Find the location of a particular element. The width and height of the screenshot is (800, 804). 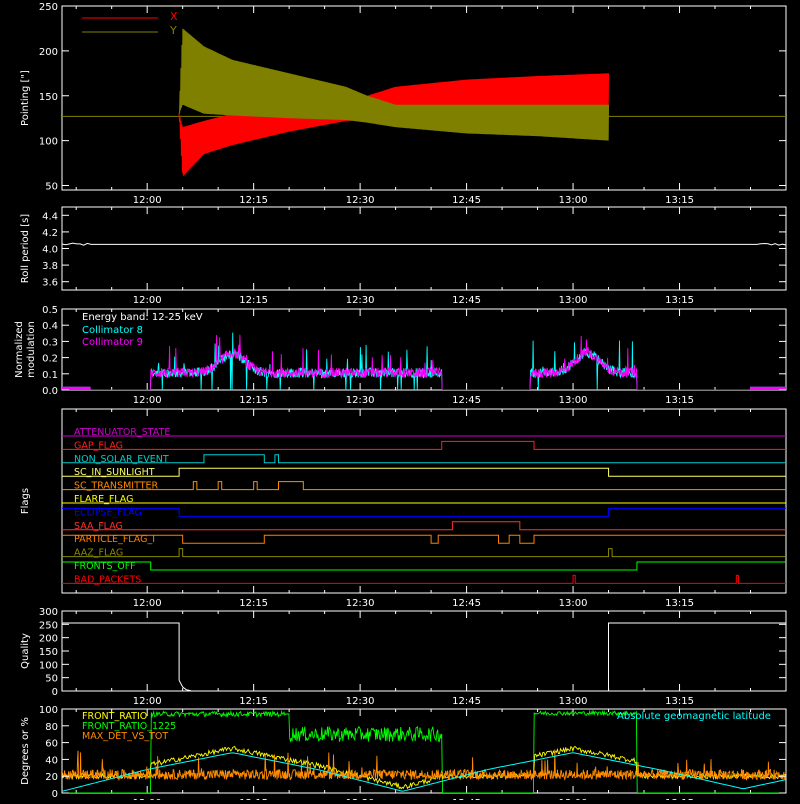

latitude-annotation: Absolute geomagnetic latitude is located at coordinates (694, 716).